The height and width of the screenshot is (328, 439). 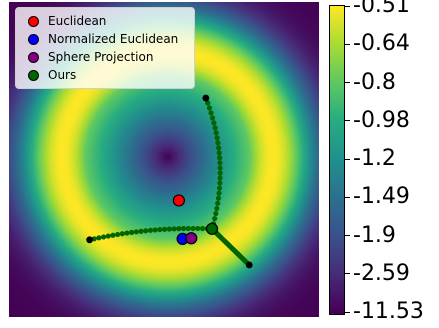 I want to click on colorbar-tick: -0.51, so click(x=377, y=9).